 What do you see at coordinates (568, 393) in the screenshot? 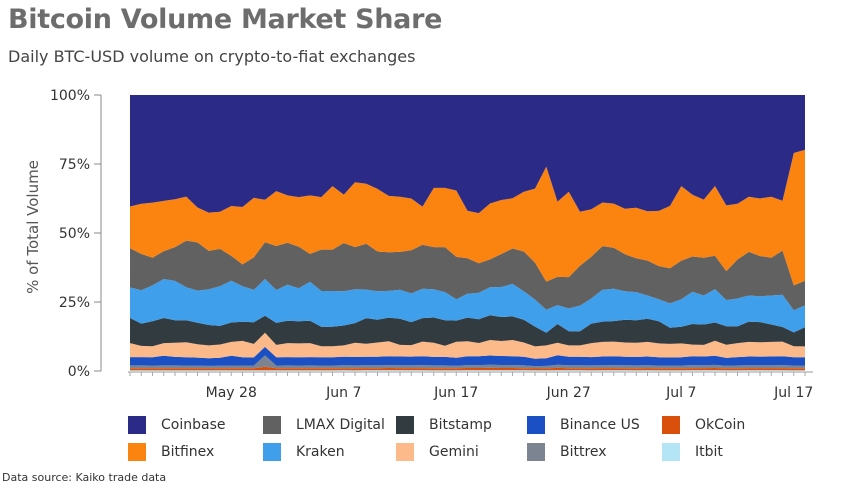
I see `x-tick-label: Jun 27` at bounding box center [568, 393].